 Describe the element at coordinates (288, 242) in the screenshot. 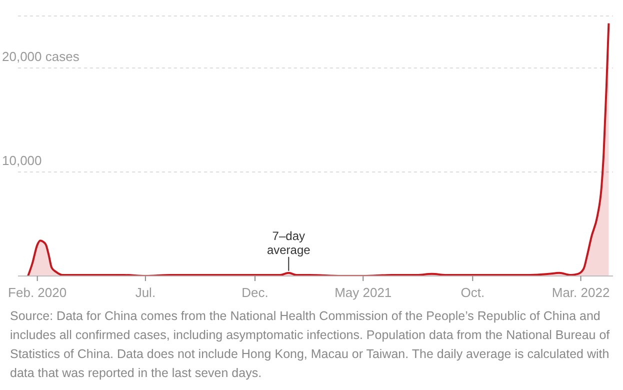

I see `annotation: 7–day average` at that location.